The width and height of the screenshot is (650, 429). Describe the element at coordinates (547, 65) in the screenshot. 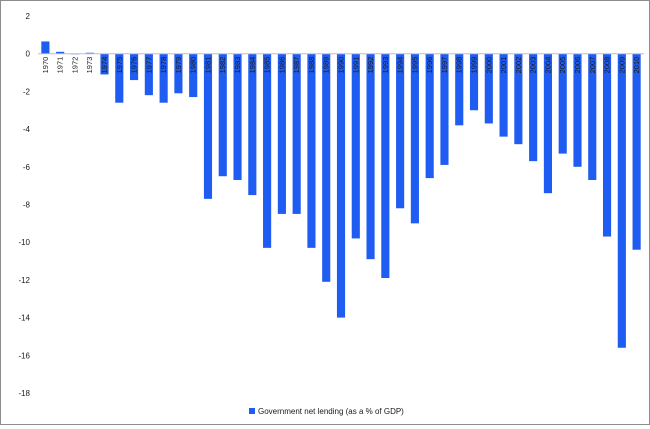

I see `x-category-label: 2004` at that location.